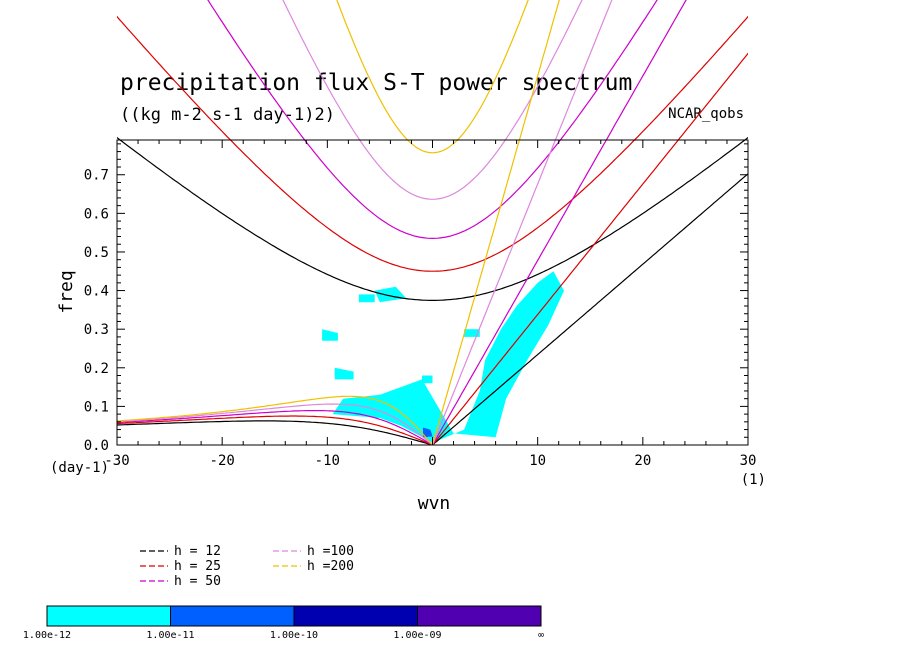  I want to click on colorbar-level-label: 1.00e-11, so click(170, 635).